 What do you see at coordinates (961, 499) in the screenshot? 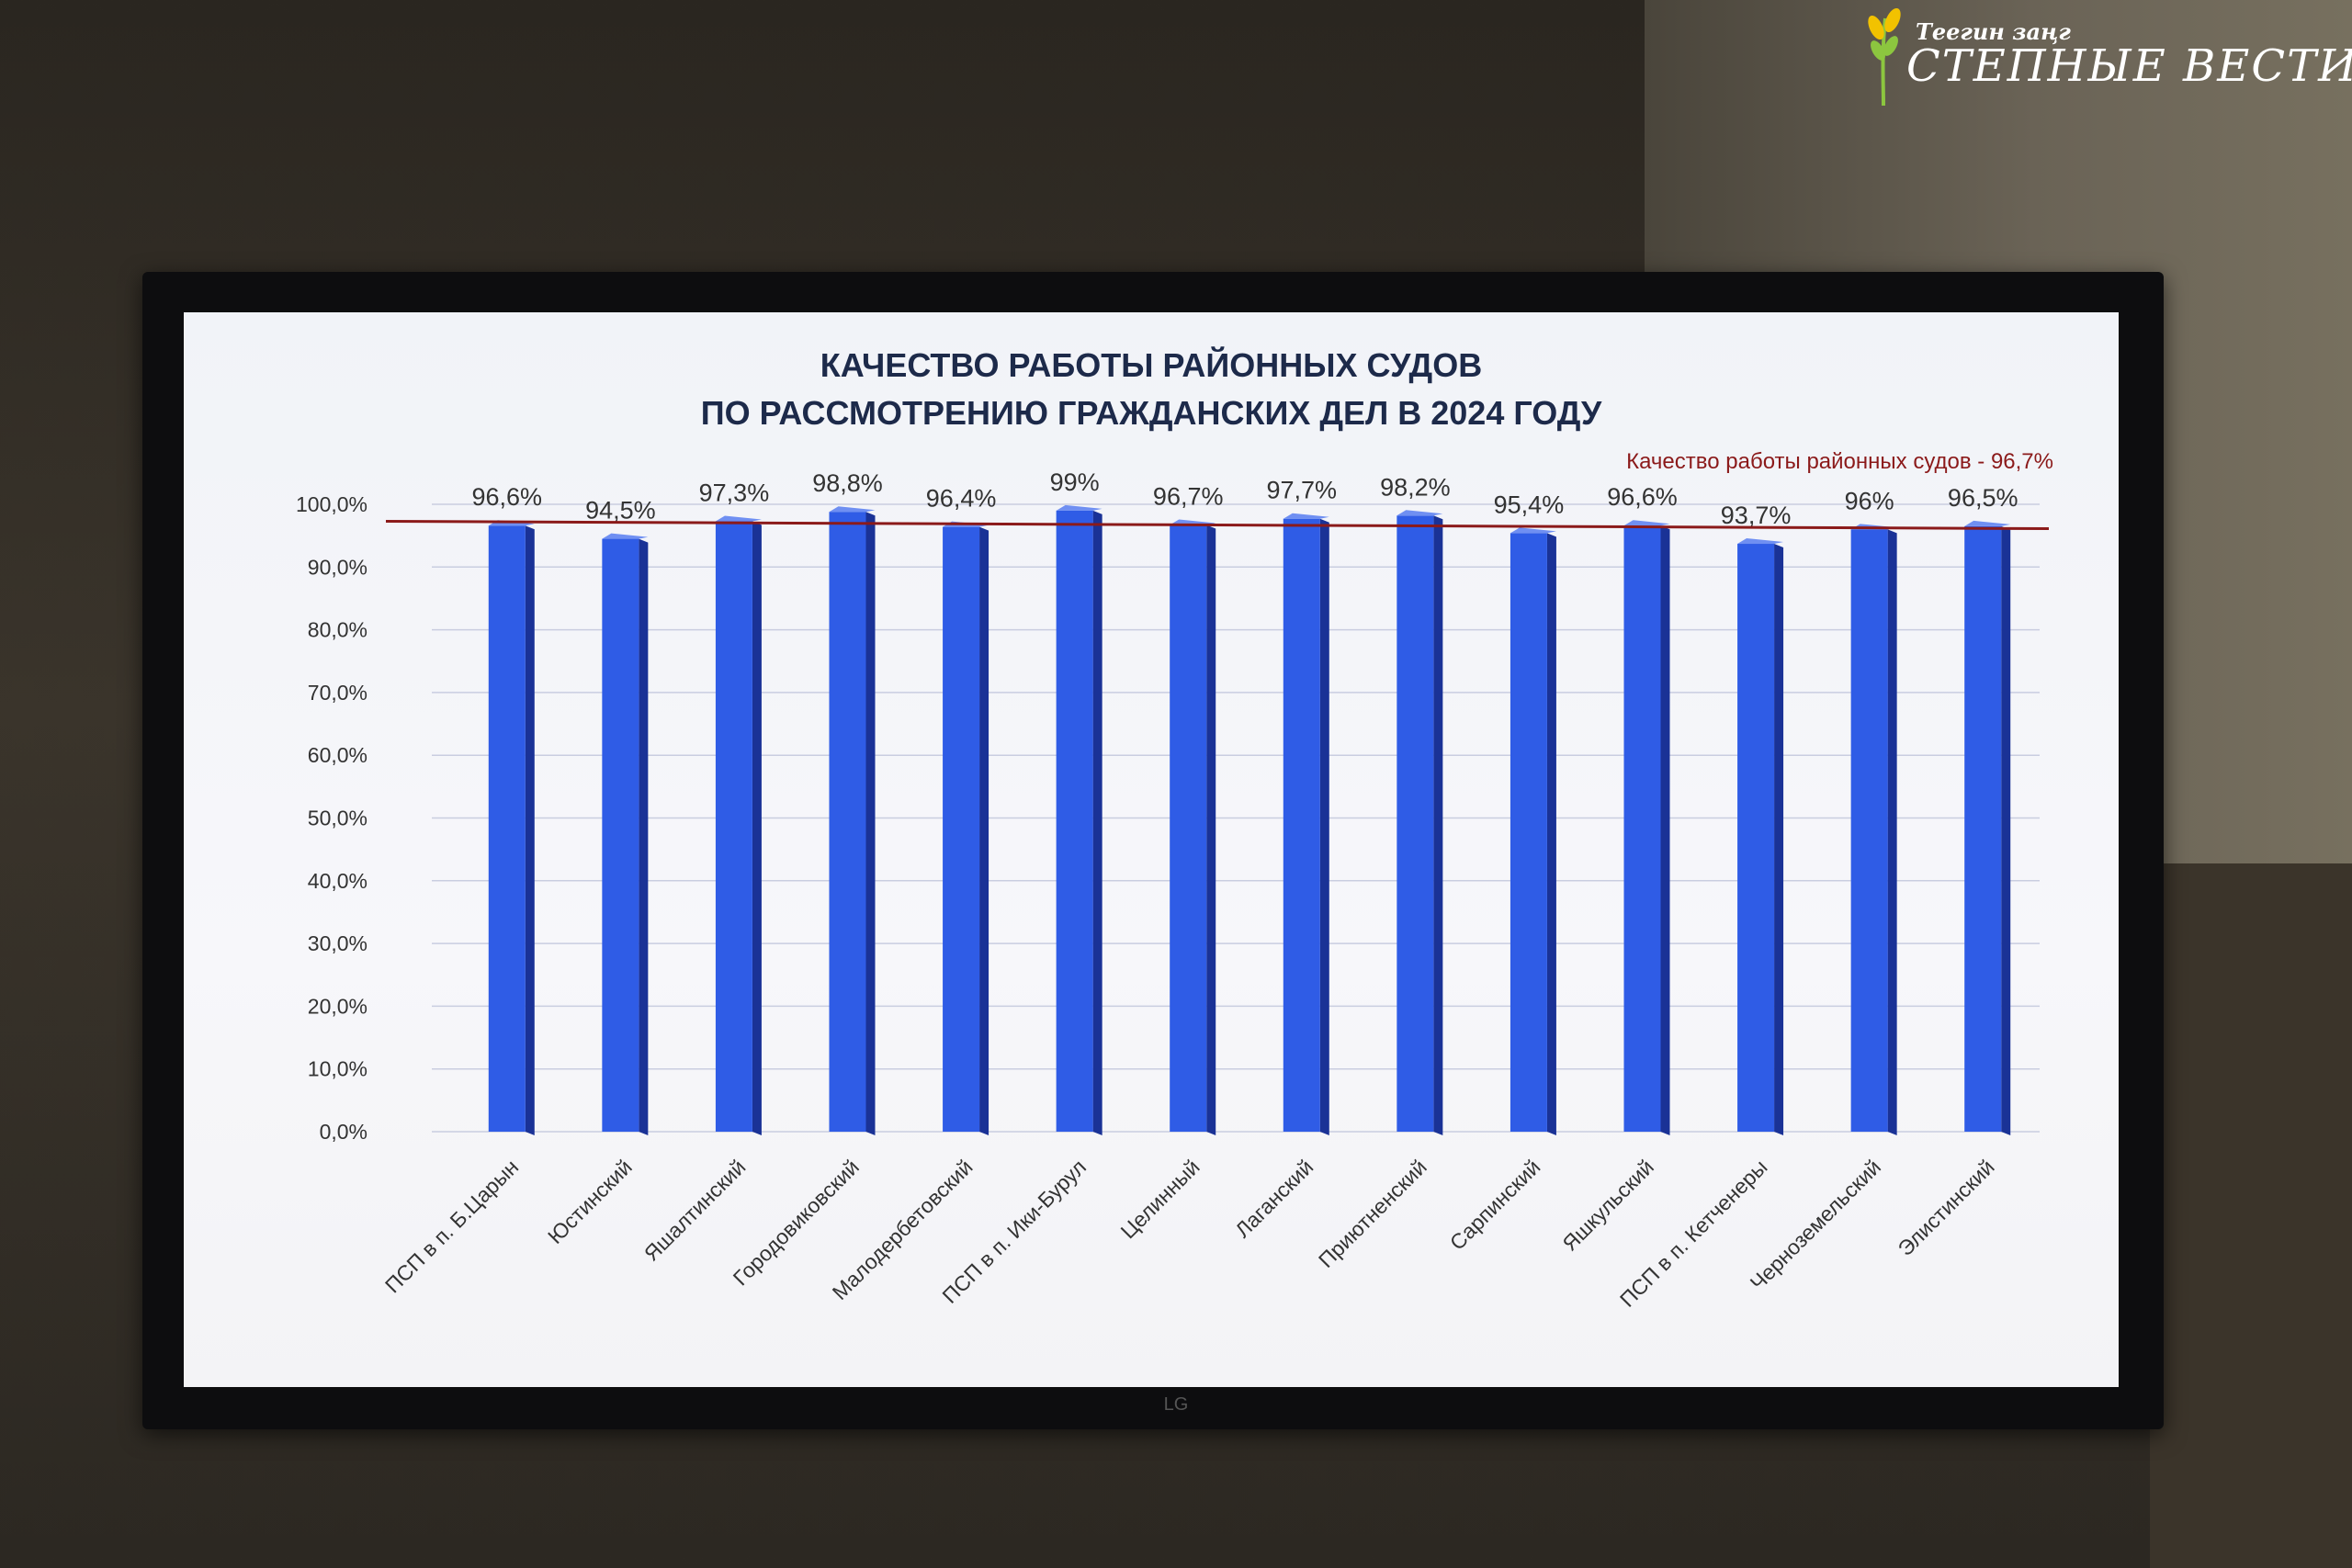
I see `data-label: 96,4%` at bounding box center [961, 499].